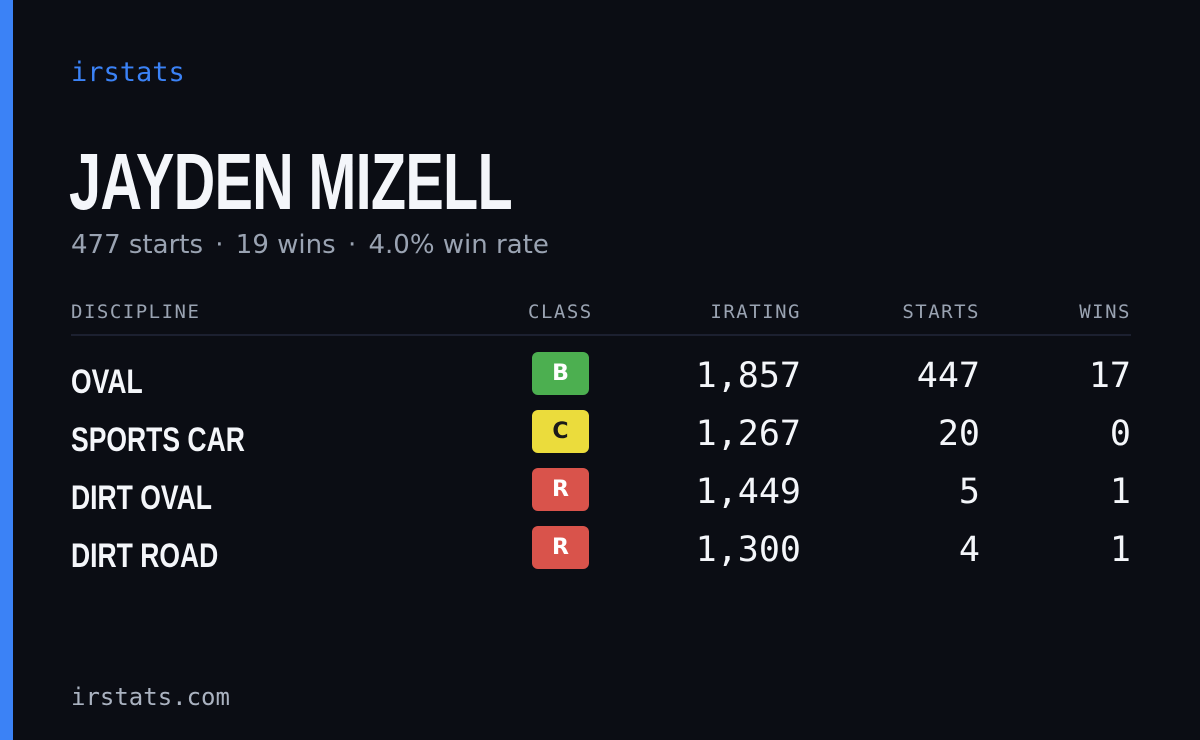 The image size is (1200, 740). What do you see at coordinates (969, 550) in the screenshot?
I see `starts-value: 4` at bounding box center [969, 550].